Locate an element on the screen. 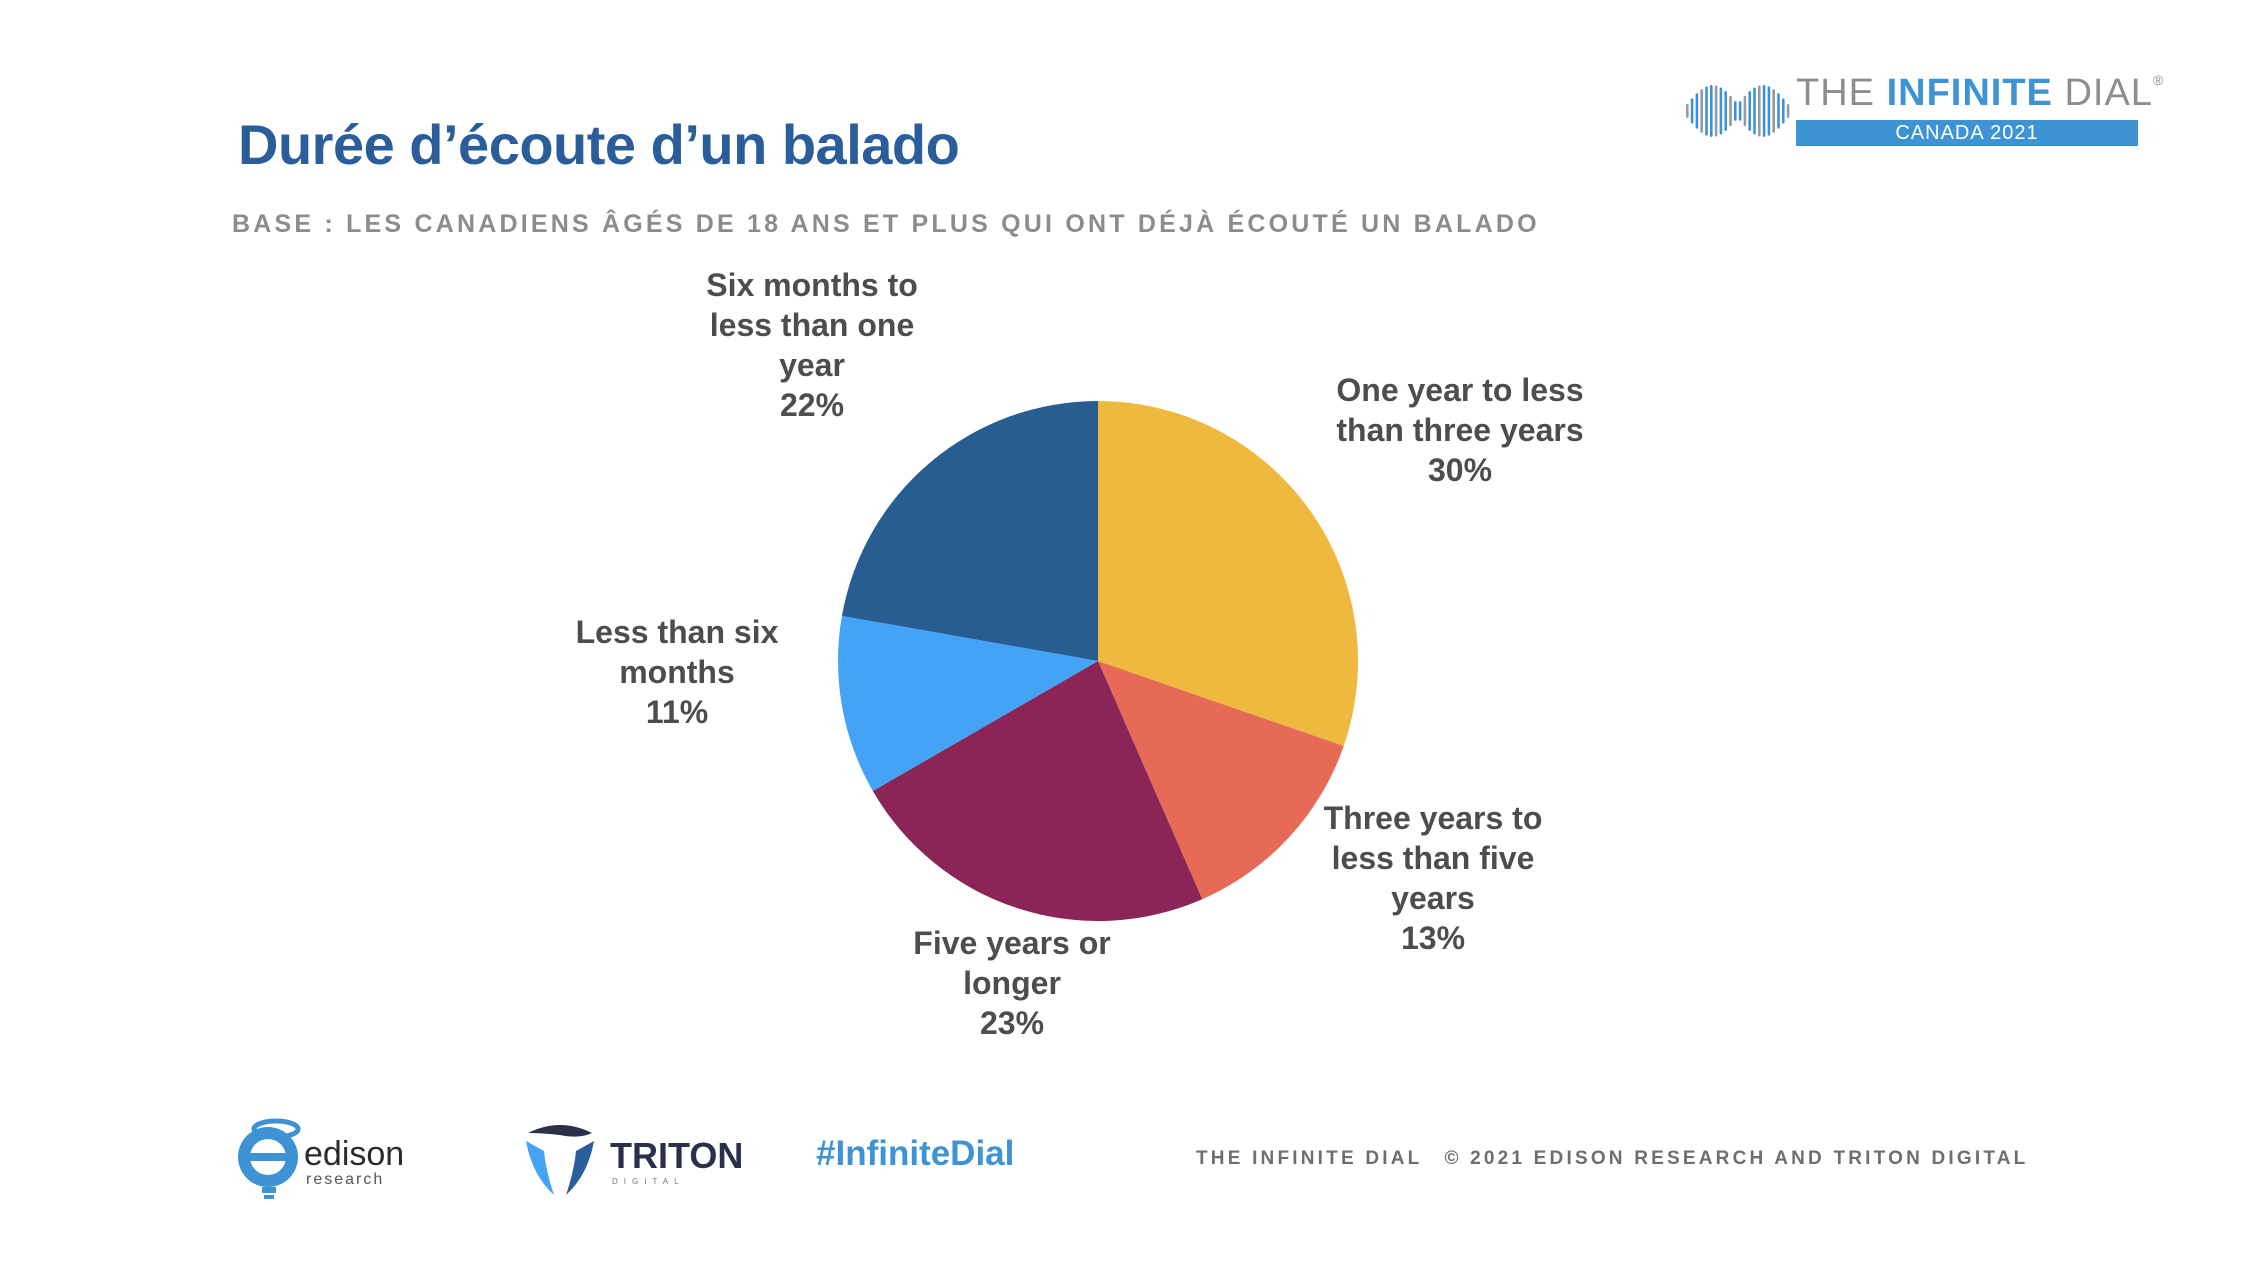 The image size is (2262, 1268). slice-label: Five years or longer 23% is located at coordinates (1011, 983).